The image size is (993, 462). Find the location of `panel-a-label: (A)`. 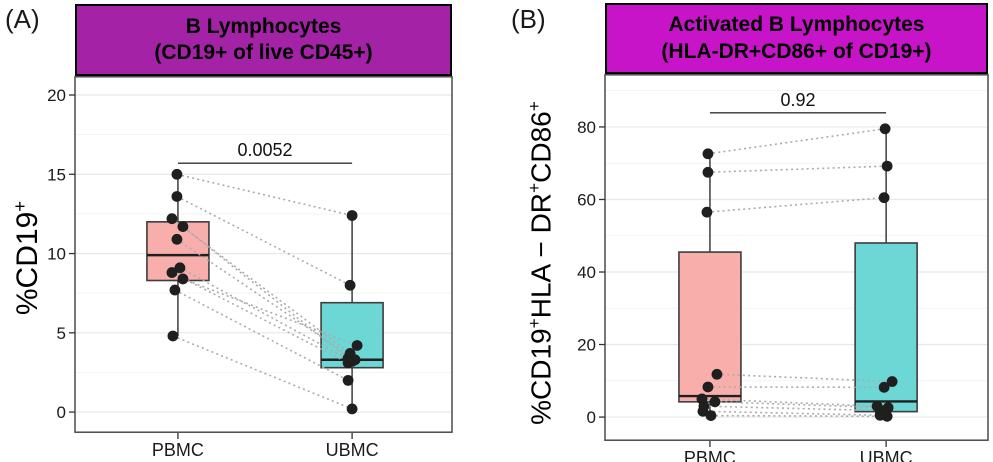

panel-a-label: (A) is located at coordinates (22, 19).